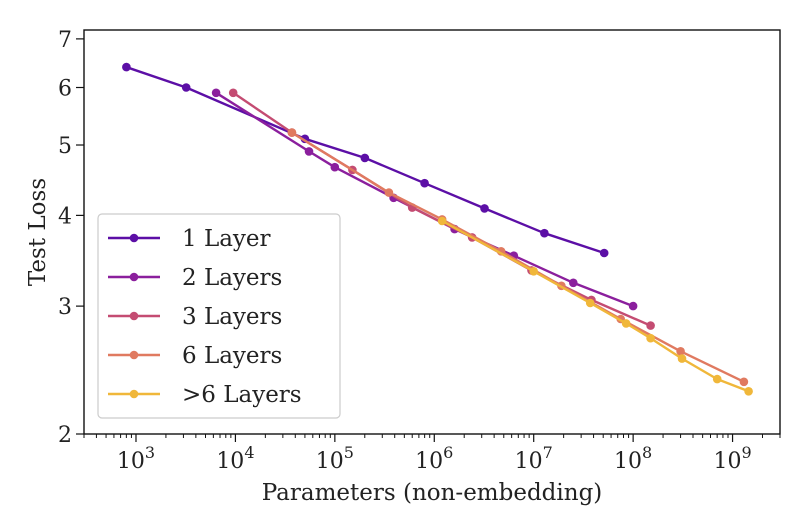 The width and height of the screenshot is (806, 524). I want to click on legend-label: 2 Layers, so click(232, 278).